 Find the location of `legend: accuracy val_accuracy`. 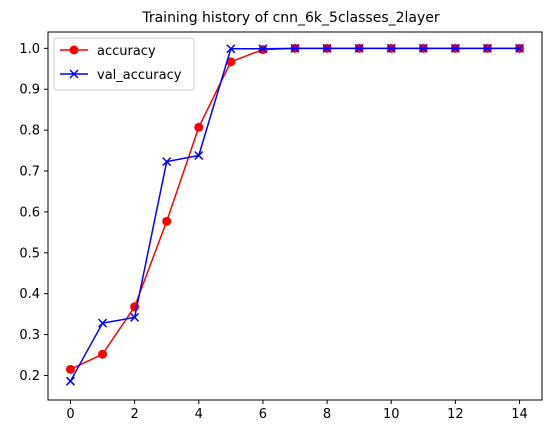

legend: accuracy val_accuracy is located at coordinates (124, 64).